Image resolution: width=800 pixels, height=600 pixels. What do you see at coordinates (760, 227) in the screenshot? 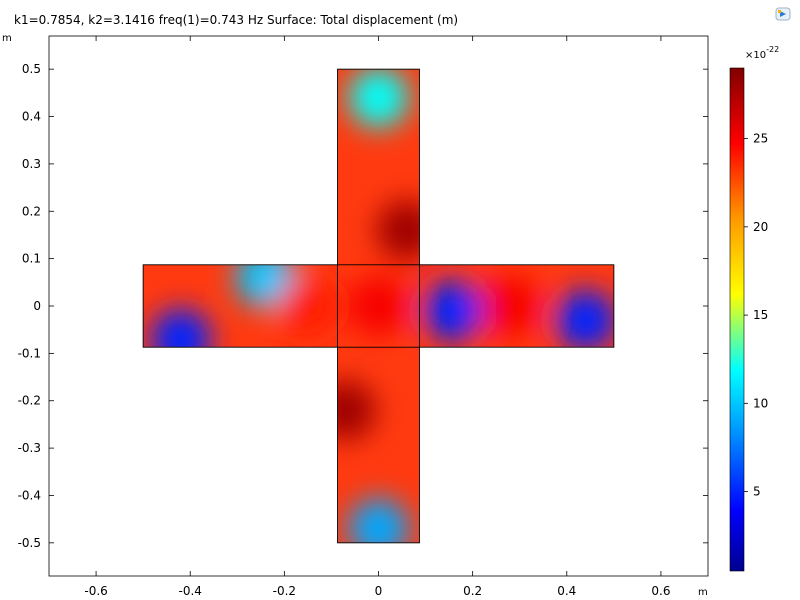
I see `colorbar-tick-label: 20` at bounding box center [760, 227].